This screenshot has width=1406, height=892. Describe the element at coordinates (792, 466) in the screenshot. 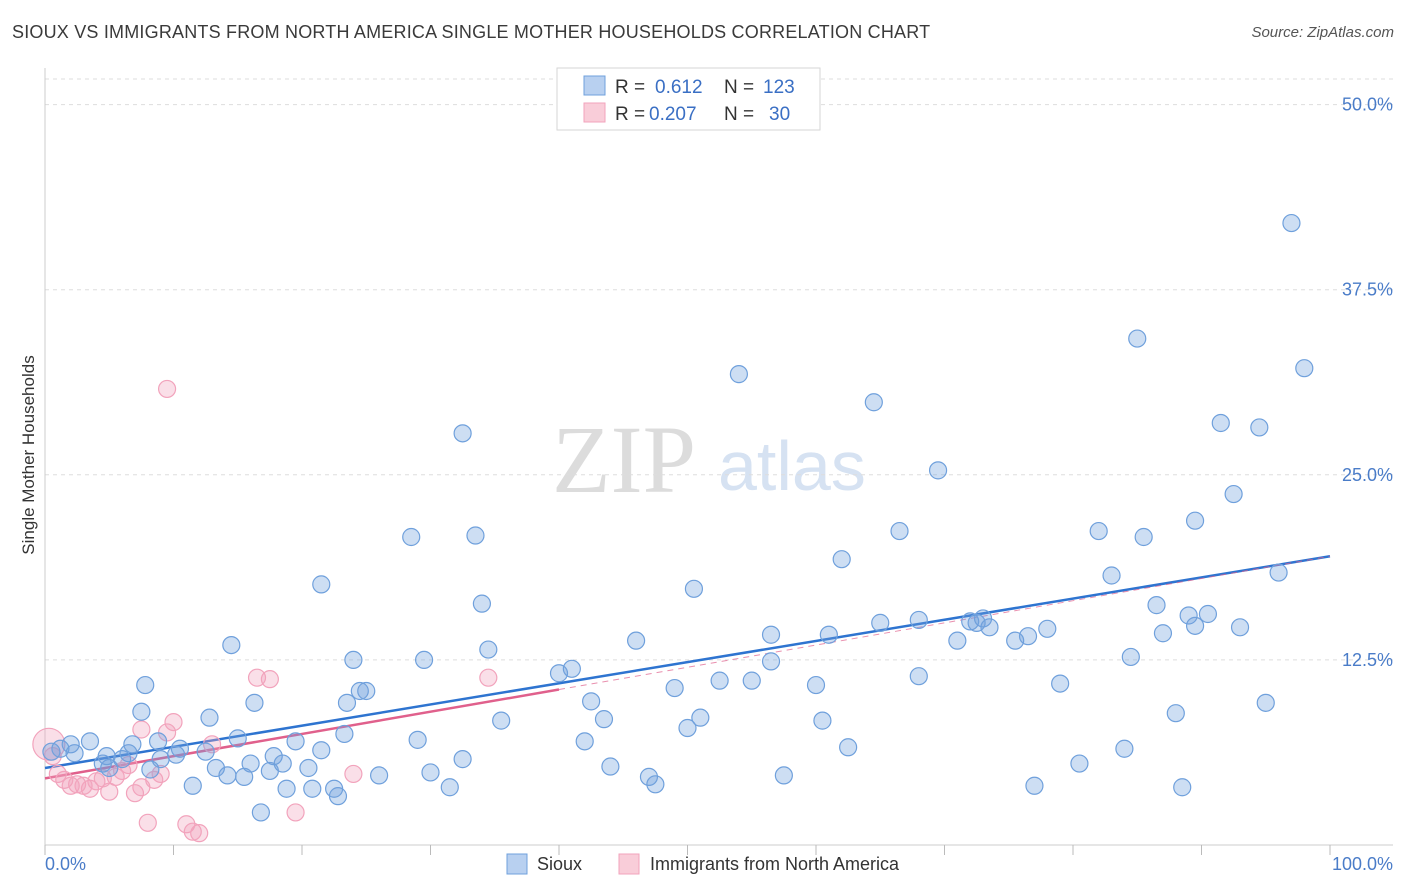

I see `watermark-atlas: atlas` at that location.